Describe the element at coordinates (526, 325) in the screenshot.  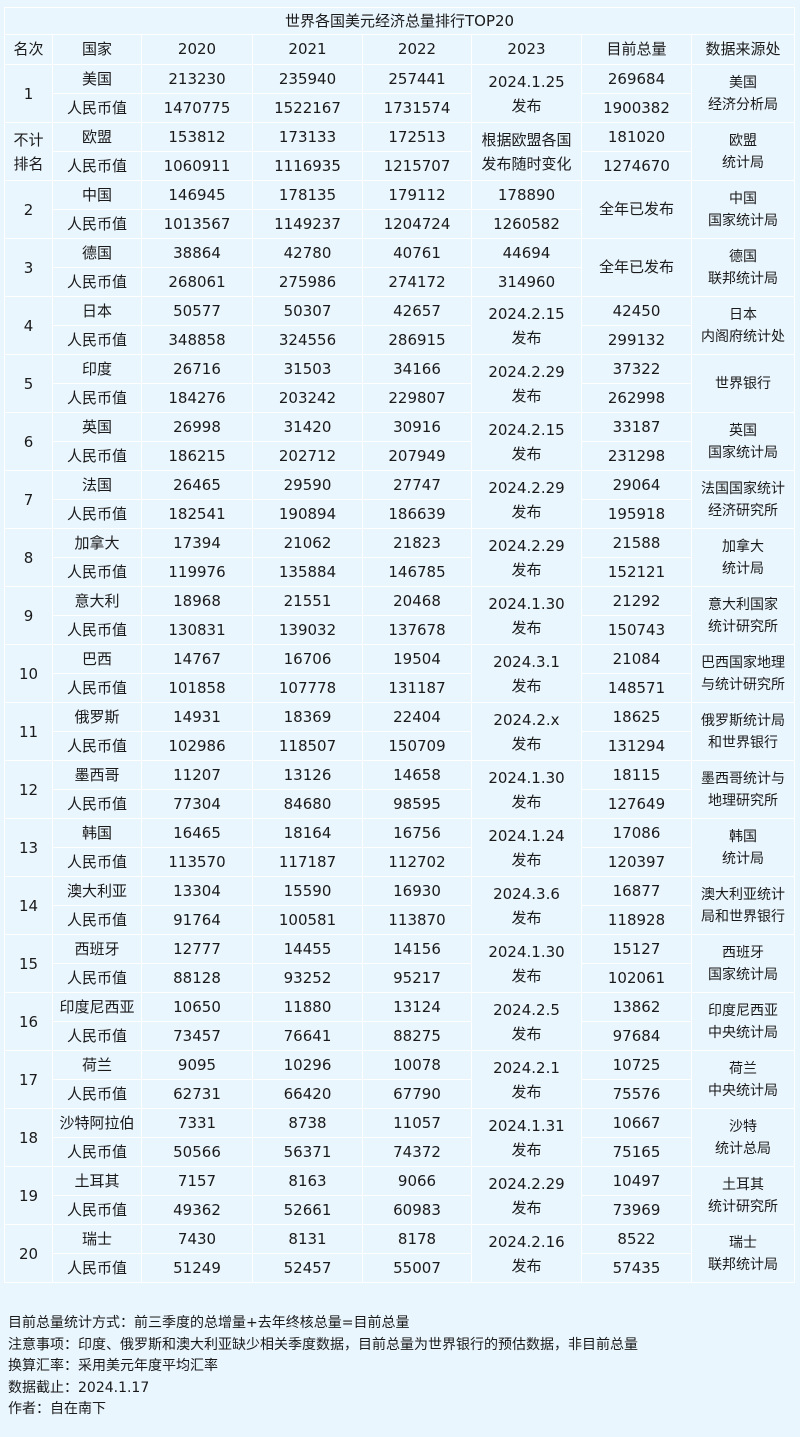
I see `release-2023-cell: 2024.2.15 发布` at that location.